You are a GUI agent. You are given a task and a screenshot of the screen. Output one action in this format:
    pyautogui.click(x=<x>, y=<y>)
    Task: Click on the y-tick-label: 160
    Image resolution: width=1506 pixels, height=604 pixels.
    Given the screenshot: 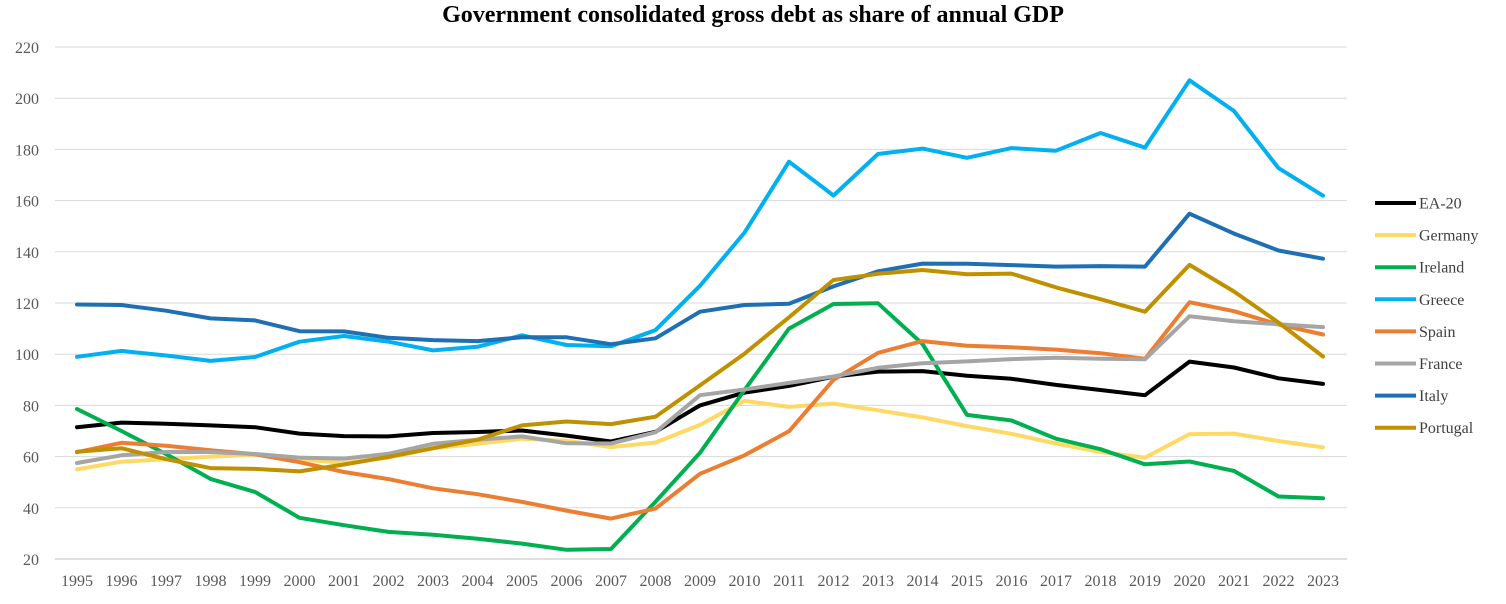 What is the action you would take?
    pyautogui.click(x=27, y=202)
    